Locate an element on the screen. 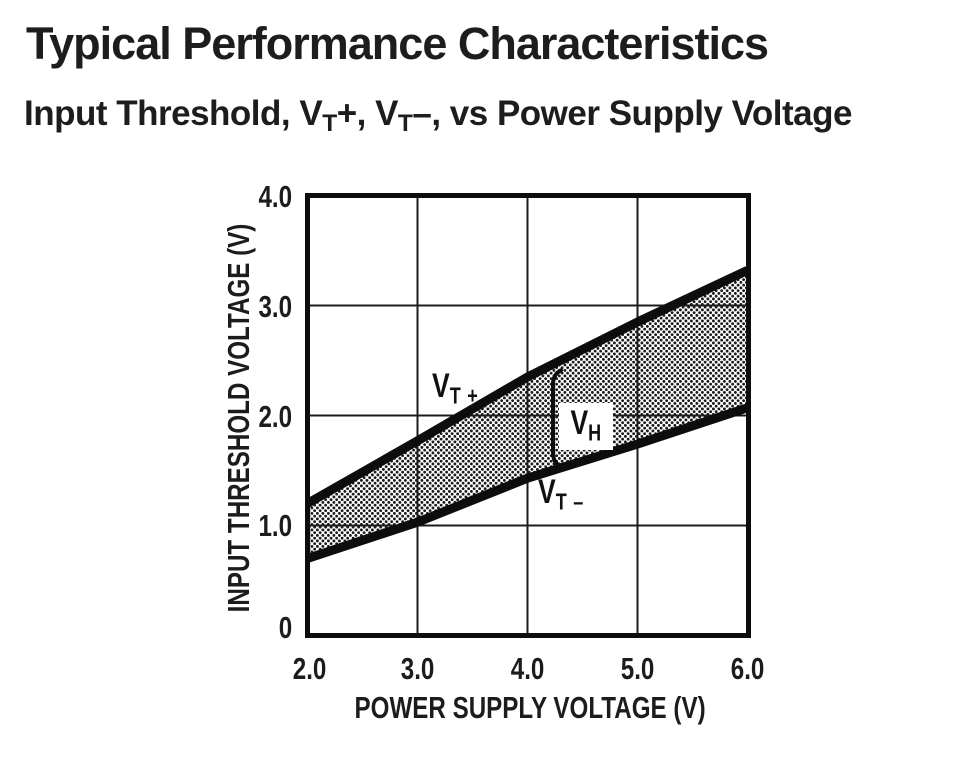 This screenshot has height=783, width=969. x-tick-2.0: 2.0 is located at coordinates (310, 668).